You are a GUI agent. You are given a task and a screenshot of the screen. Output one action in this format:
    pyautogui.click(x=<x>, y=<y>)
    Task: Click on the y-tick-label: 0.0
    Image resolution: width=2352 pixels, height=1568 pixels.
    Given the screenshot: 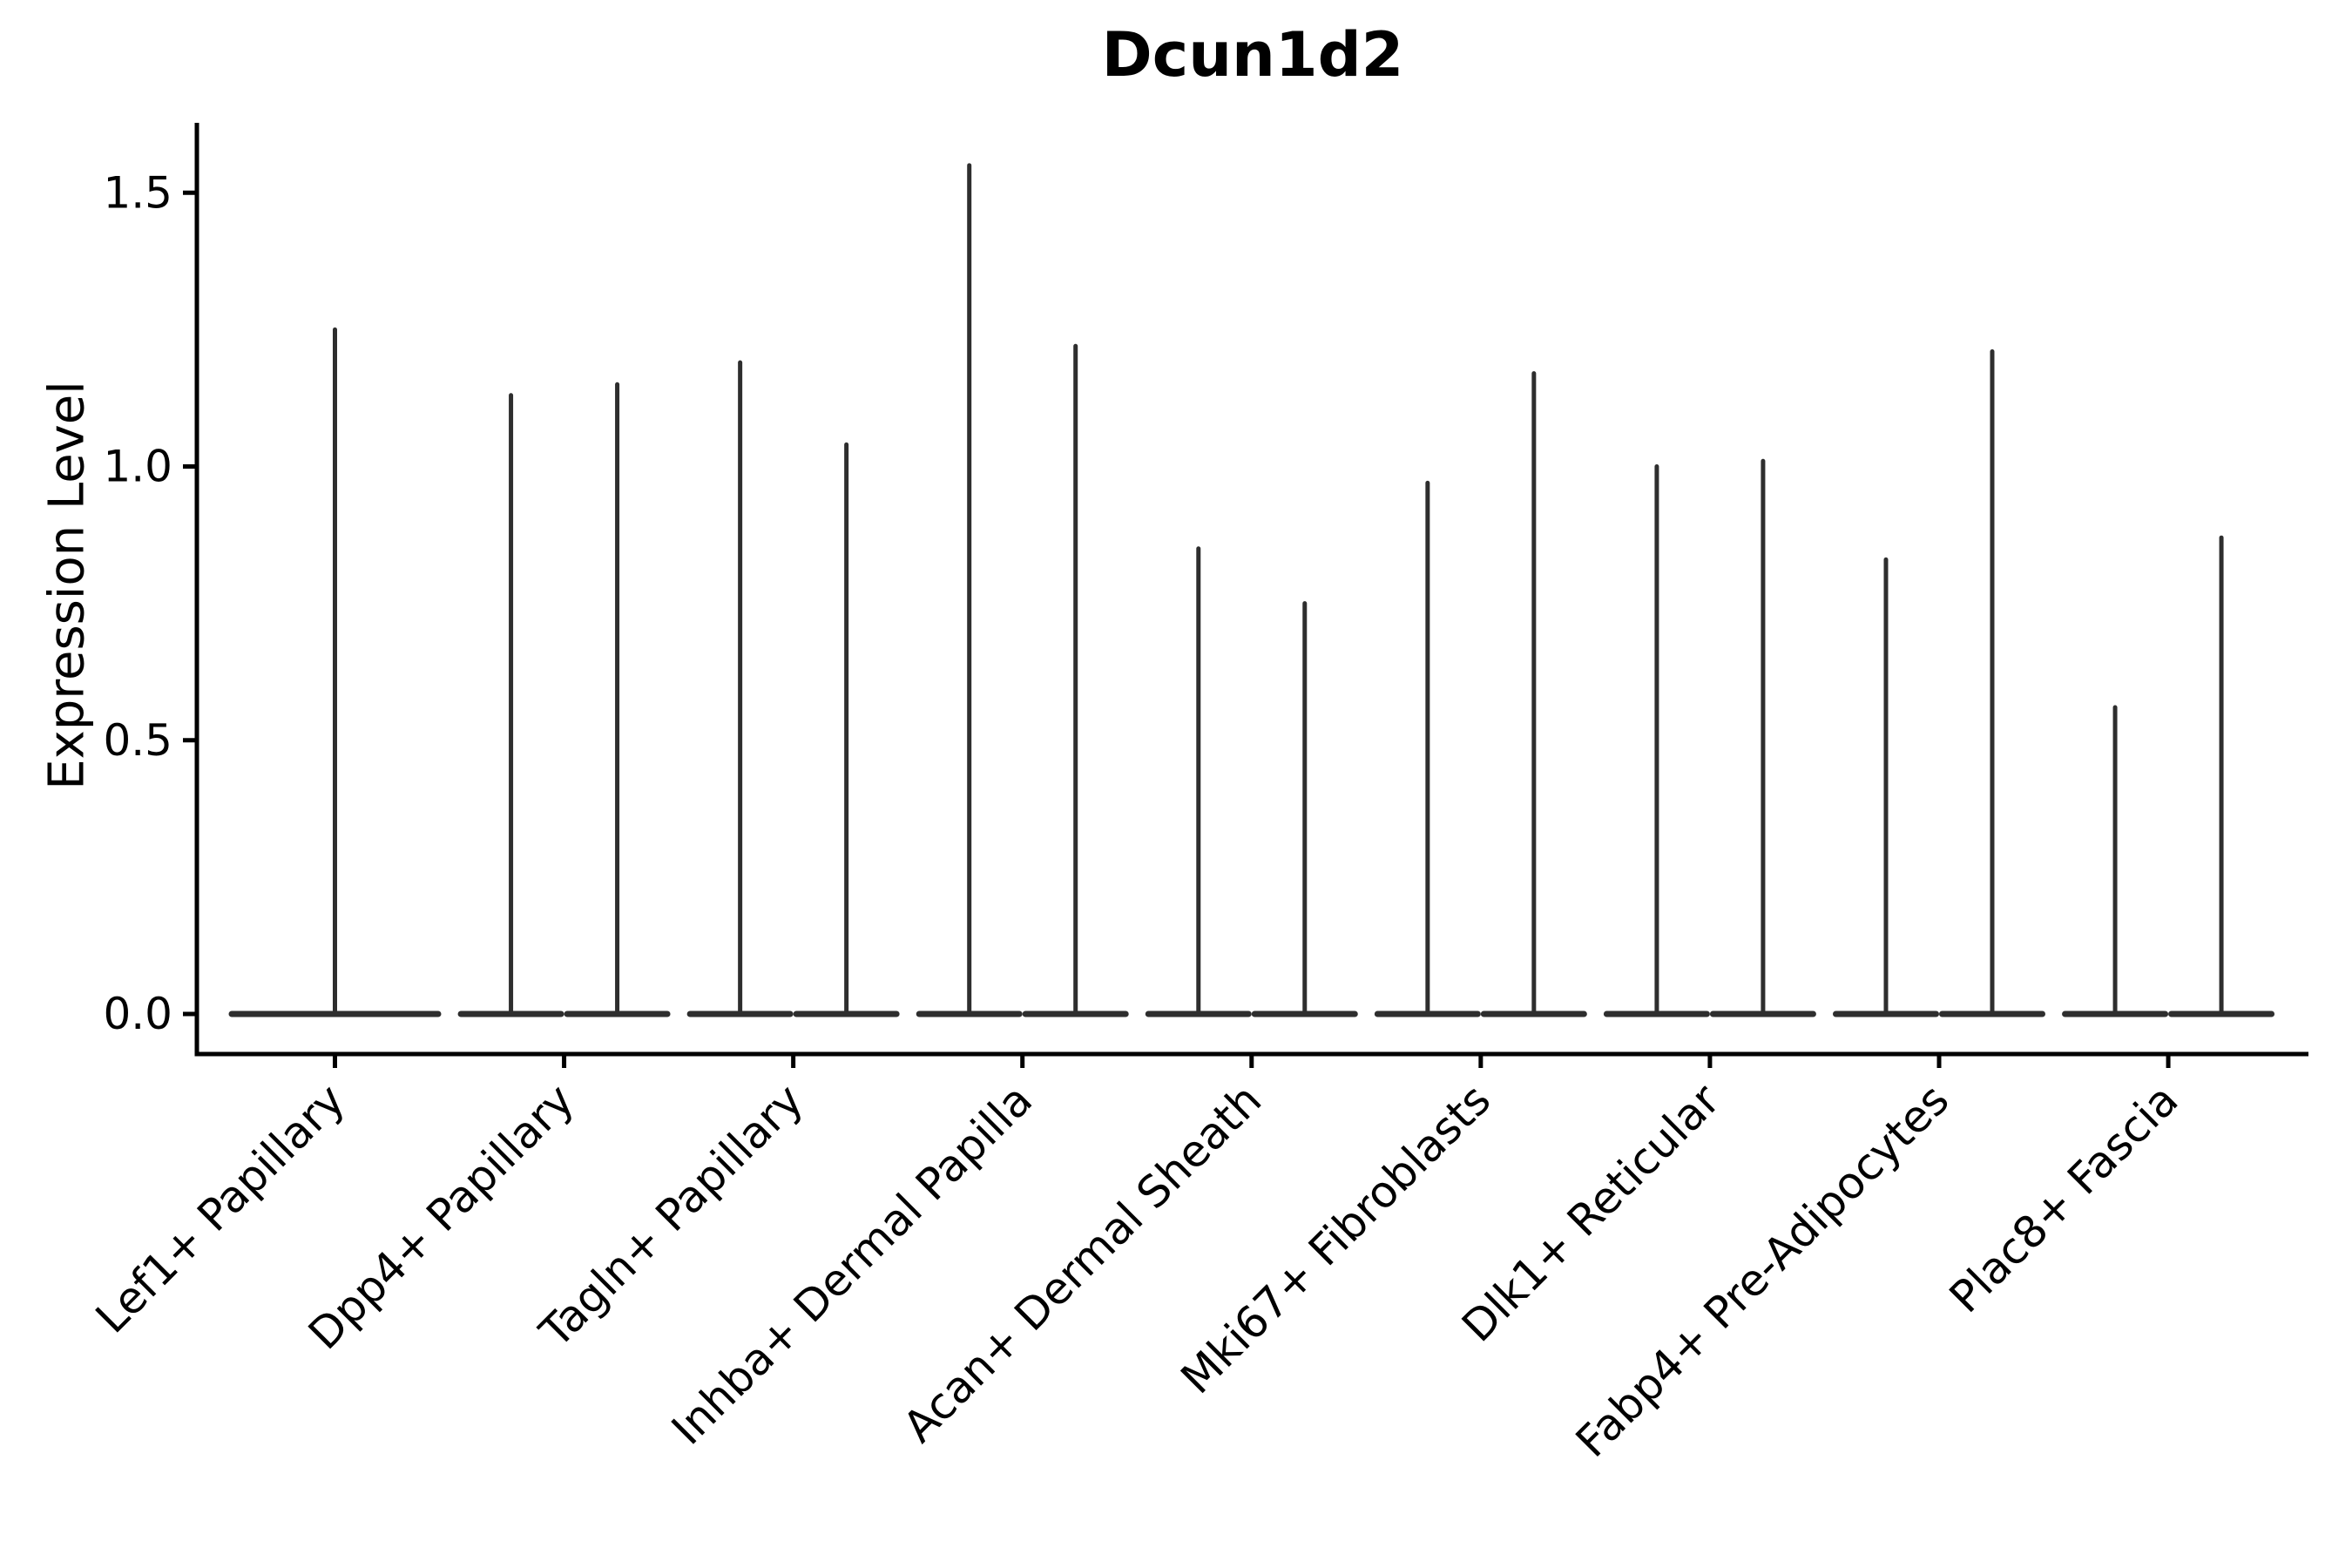 What is the action you would take?
    pyautogui.click(x=137, y=1014)
    